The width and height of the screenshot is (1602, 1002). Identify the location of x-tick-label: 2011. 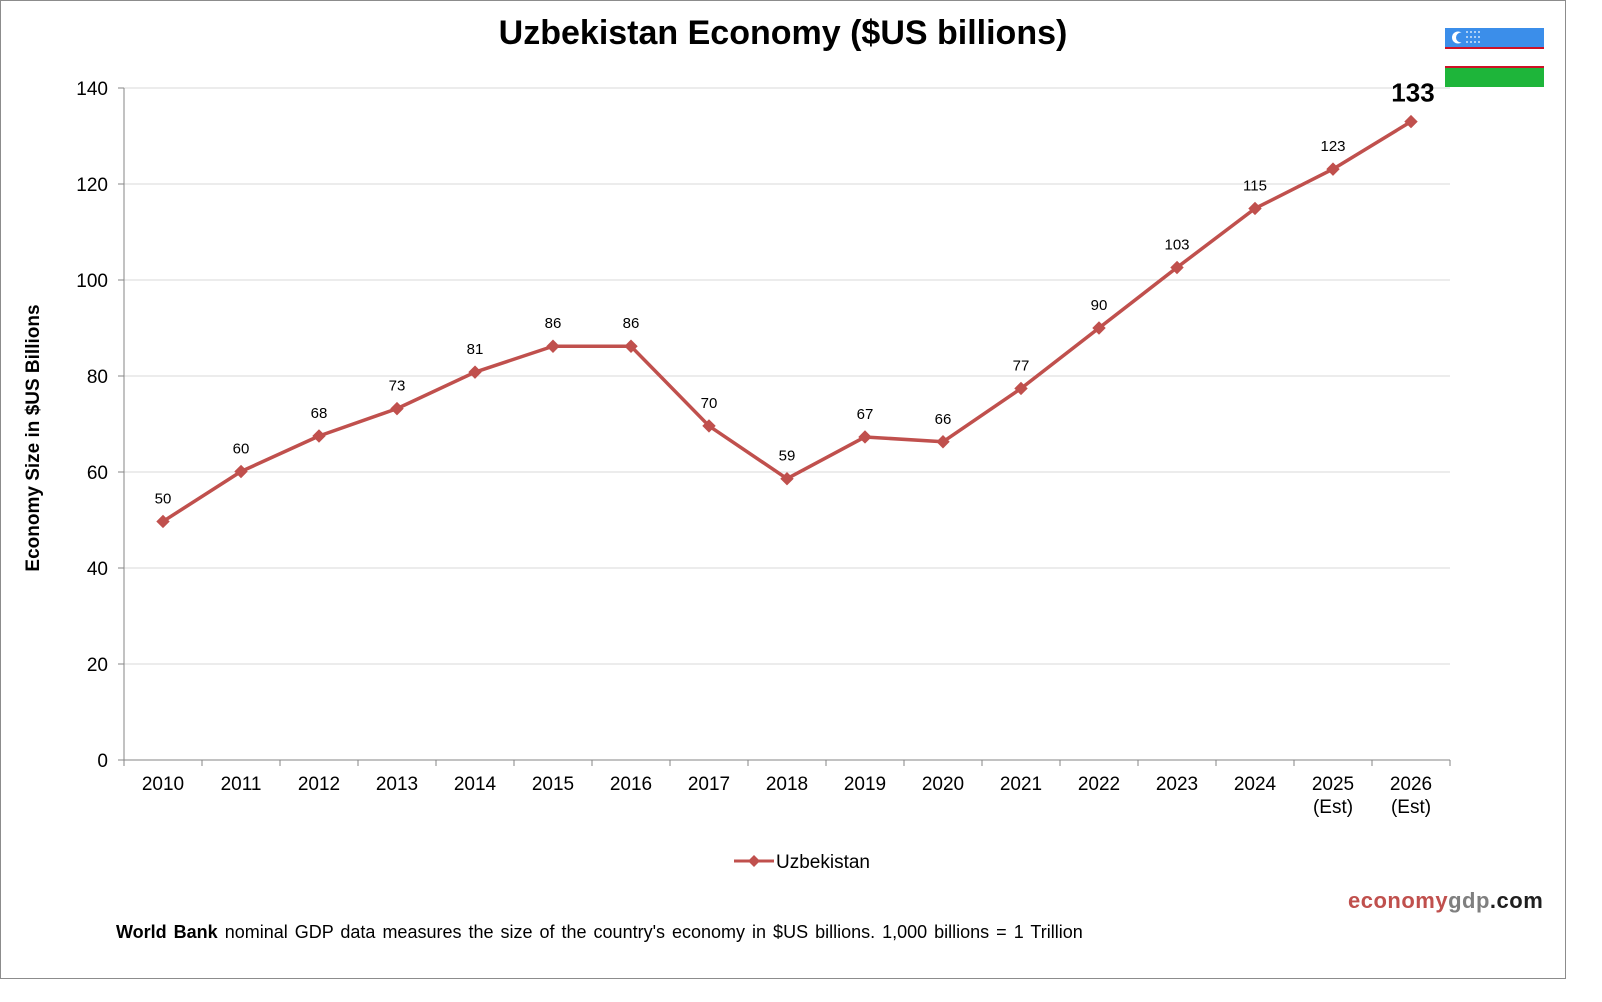
(241, 784).